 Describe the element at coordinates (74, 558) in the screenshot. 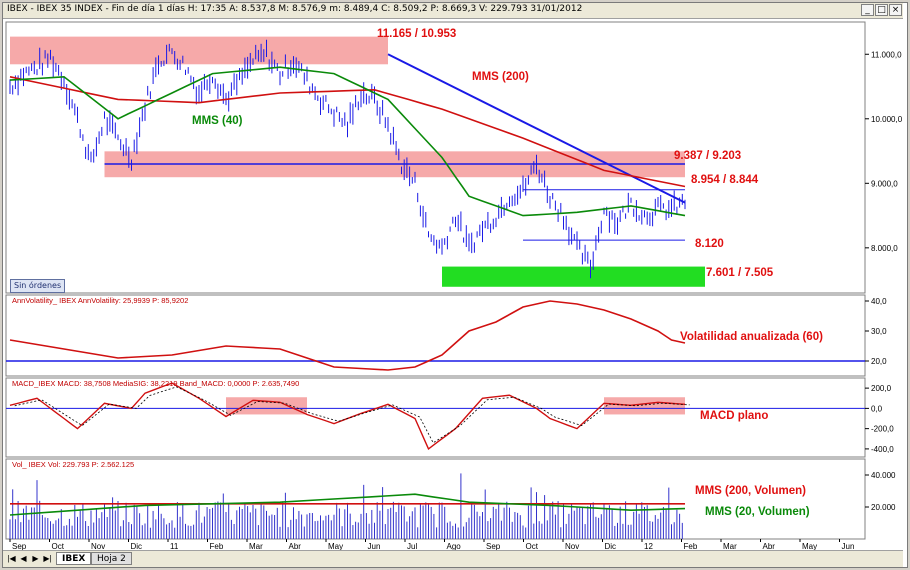

I see `sheet-tab-ibex: IBEX` at that location.